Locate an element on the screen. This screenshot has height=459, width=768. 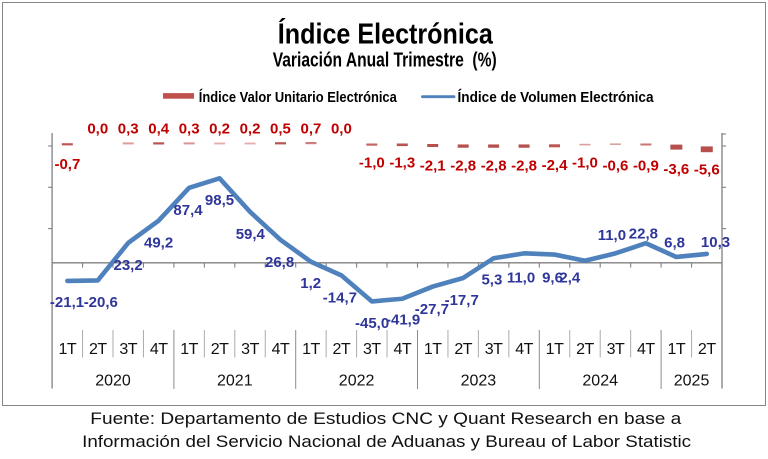
svg-text: 2023 is located at coordinates (479, 381).